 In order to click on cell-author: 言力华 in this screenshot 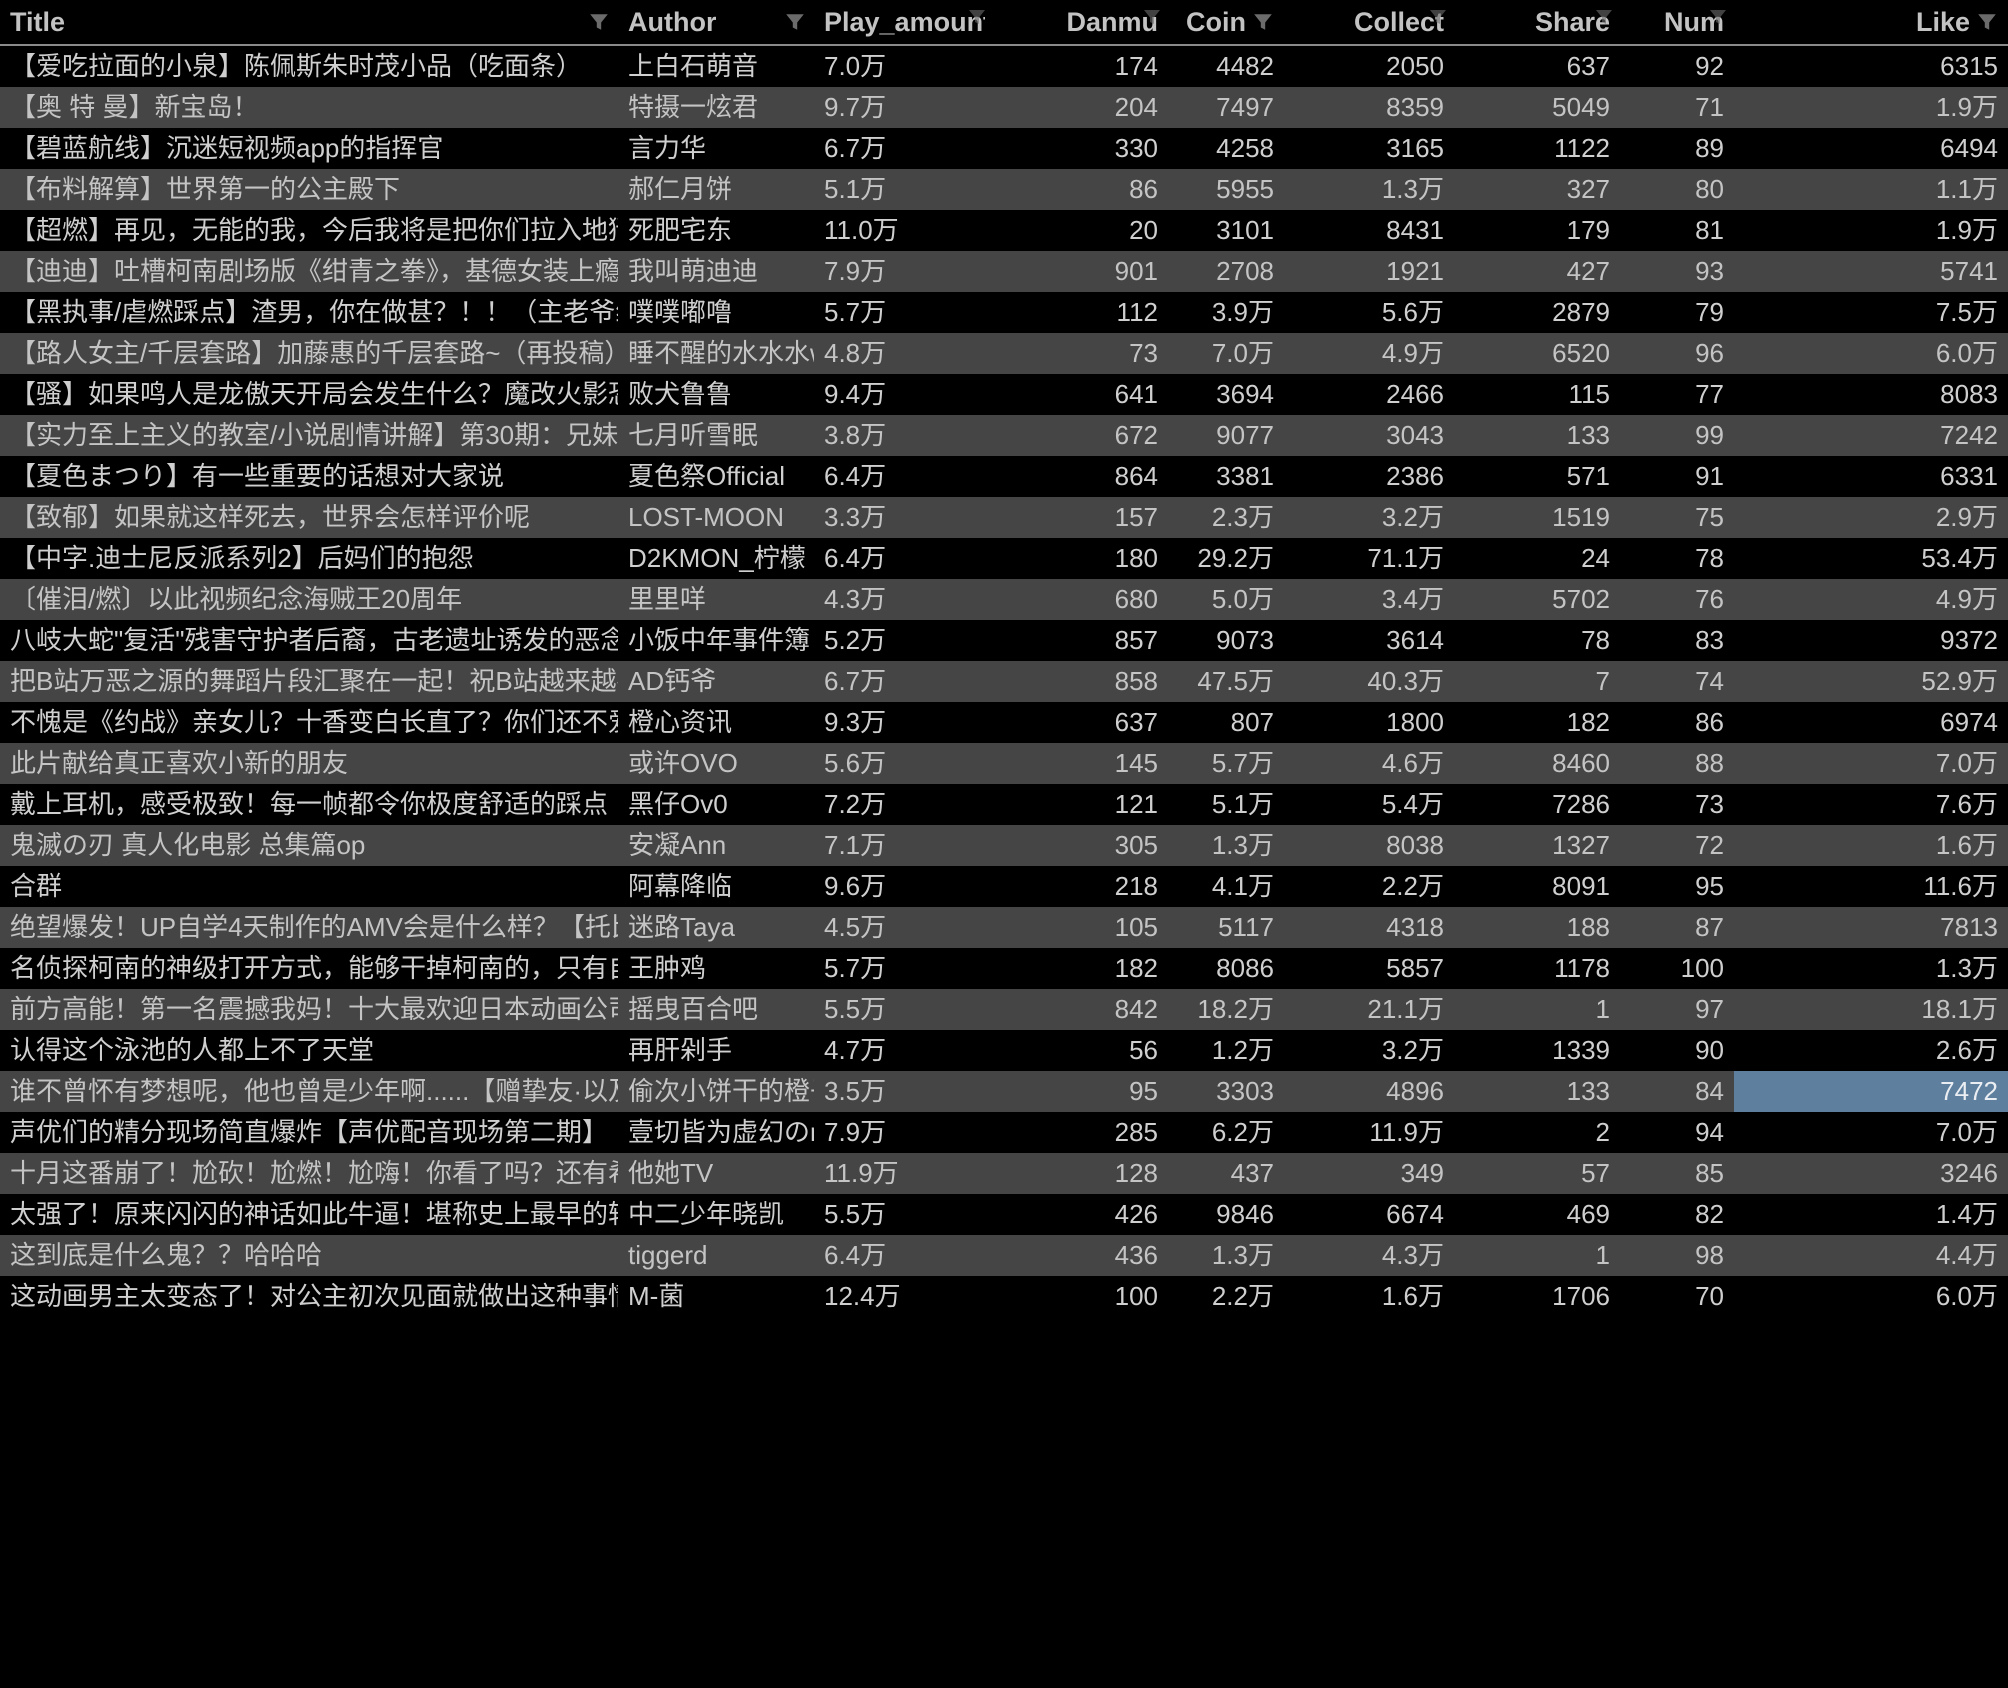, I will do `click(716, 148)`.